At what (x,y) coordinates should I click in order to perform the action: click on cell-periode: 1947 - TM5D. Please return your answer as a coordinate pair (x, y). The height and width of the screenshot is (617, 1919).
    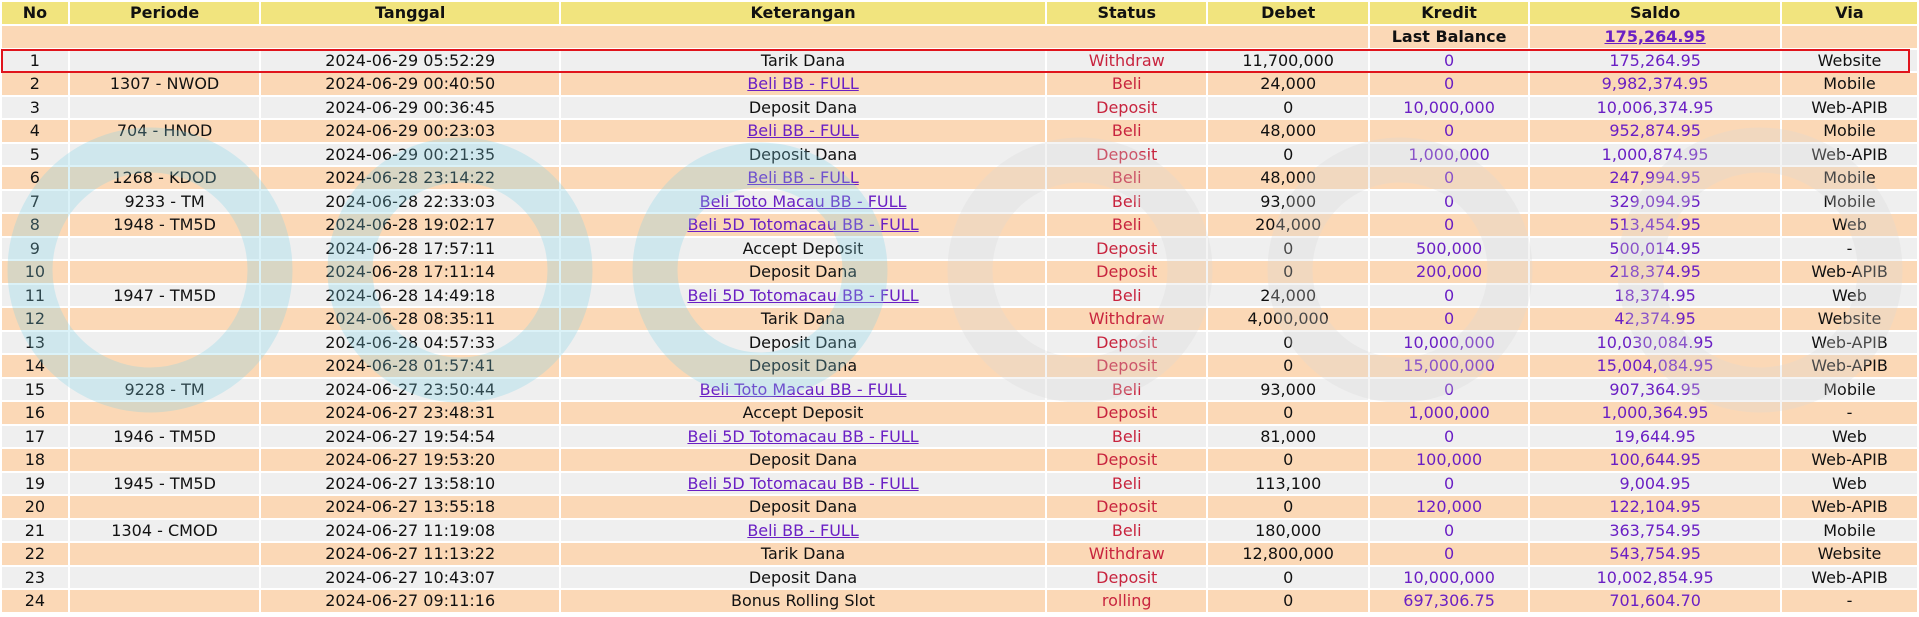
    Looking at the image, I should click on (164, 295).